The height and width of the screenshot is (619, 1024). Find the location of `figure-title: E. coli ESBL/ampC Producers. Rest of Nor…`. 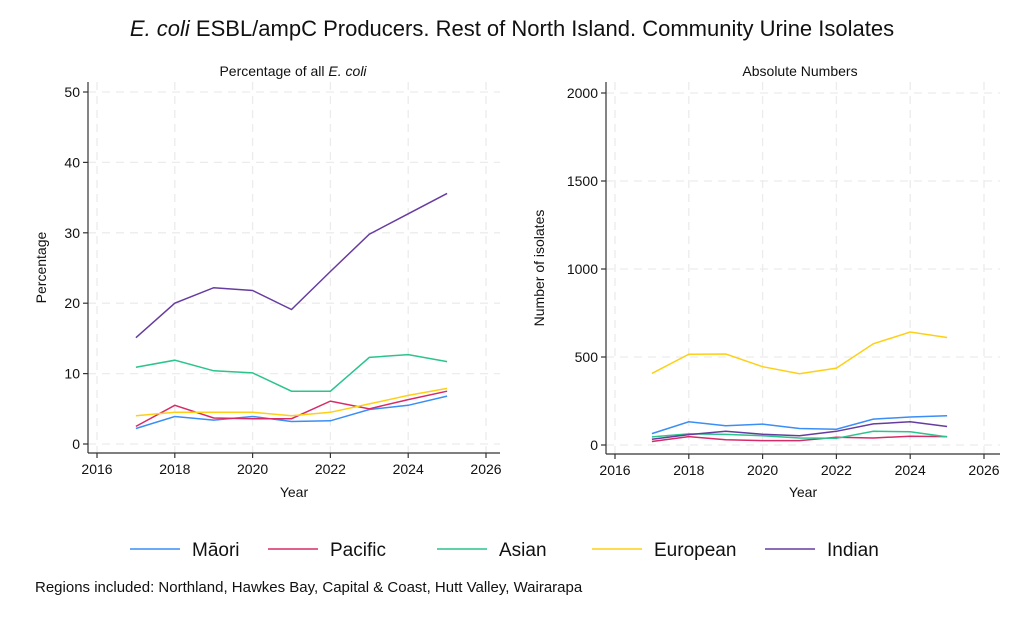

figure-title: E. coli ESBL/ampC Producers. Rest of Nor… is located at coordinates (512, 28).